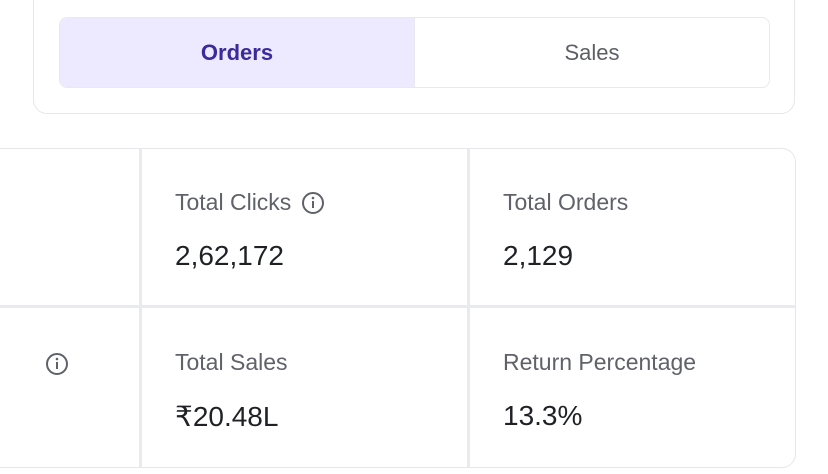 The width and height of the screenshot is (828, 474). I want to click on metric-value: 2,62,172, so click(229, 255).